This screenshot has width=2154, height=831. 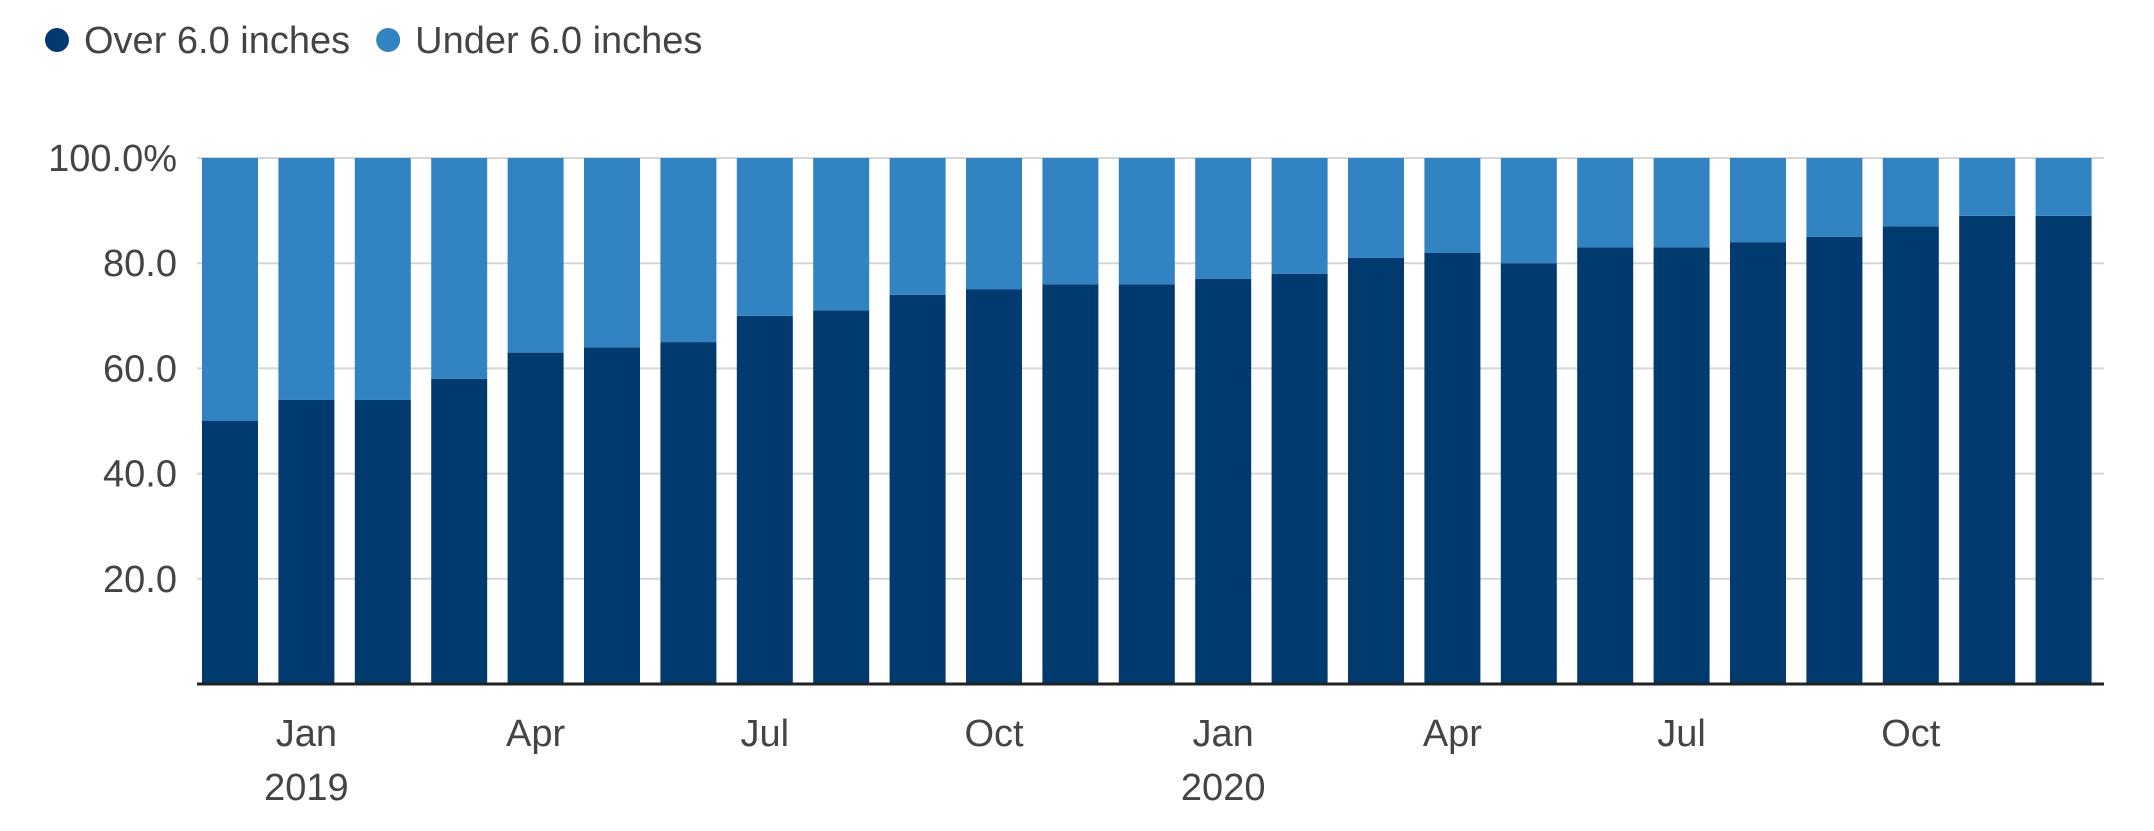 I want to click on legend-item-under-6-inches: Under 6.0 inches, so click(x=539, y=41).